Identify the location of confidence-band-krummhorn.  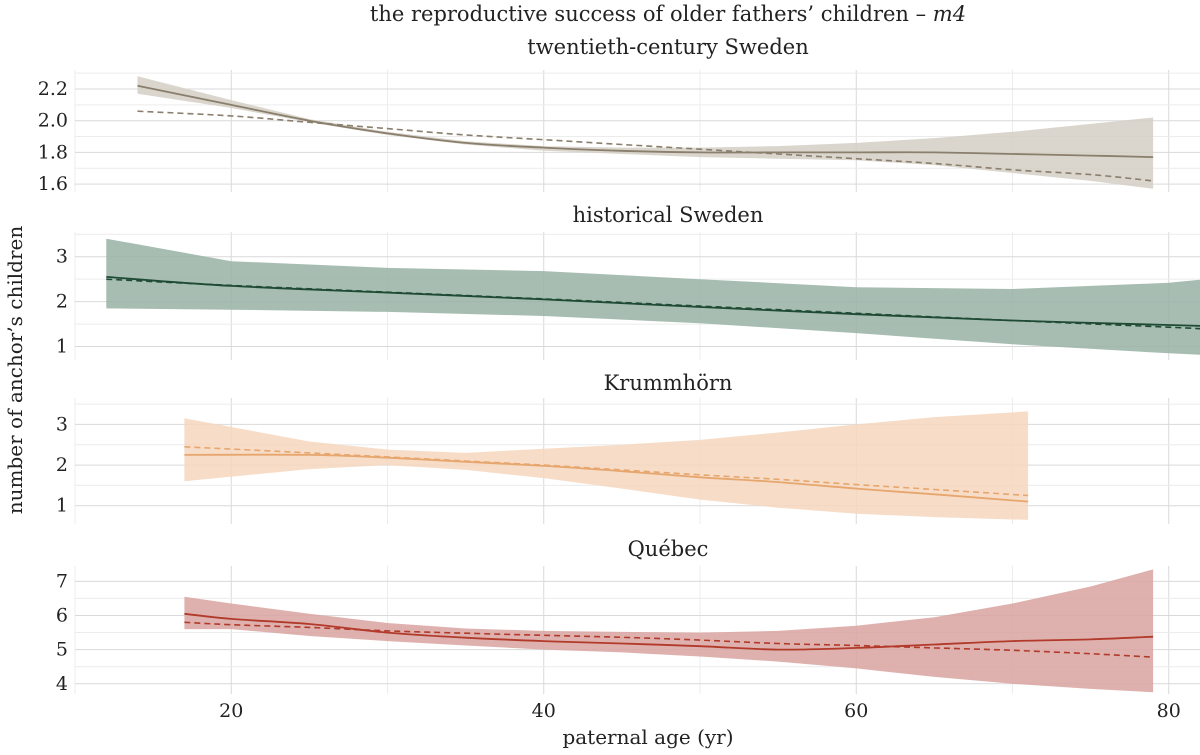
(606, 465).